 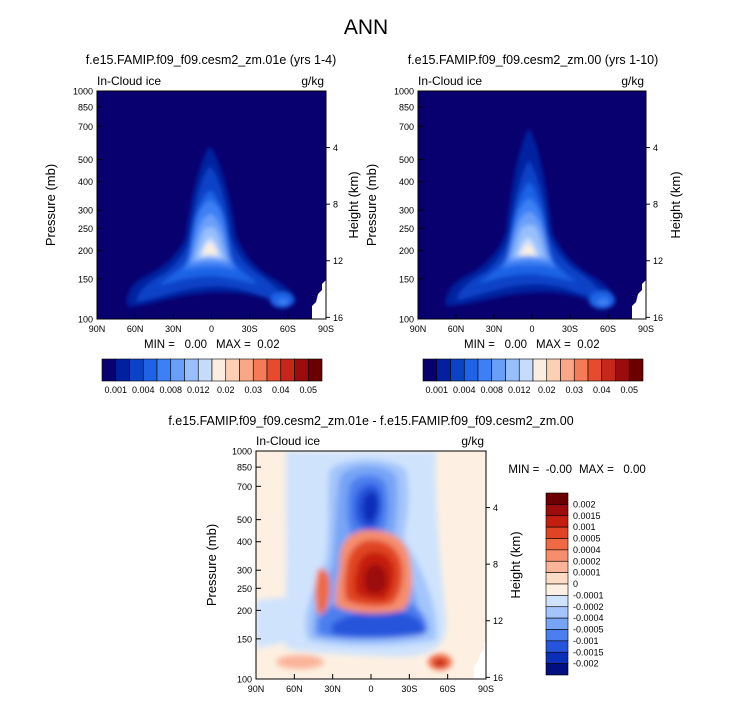 What do you see at coordinates (632, 81) in the screenshot?
I see `units-label: g/kg` at bounding box center [632, 81].